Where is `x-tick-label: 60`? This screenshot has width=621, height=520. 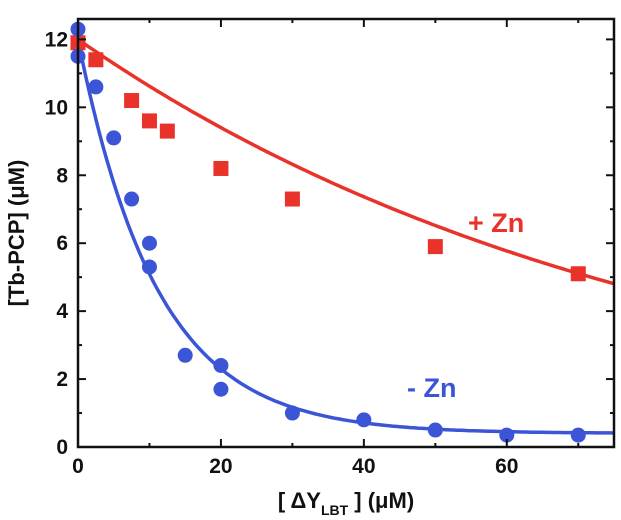
x-tick-label: 60 is located at coordinates (506, 466).